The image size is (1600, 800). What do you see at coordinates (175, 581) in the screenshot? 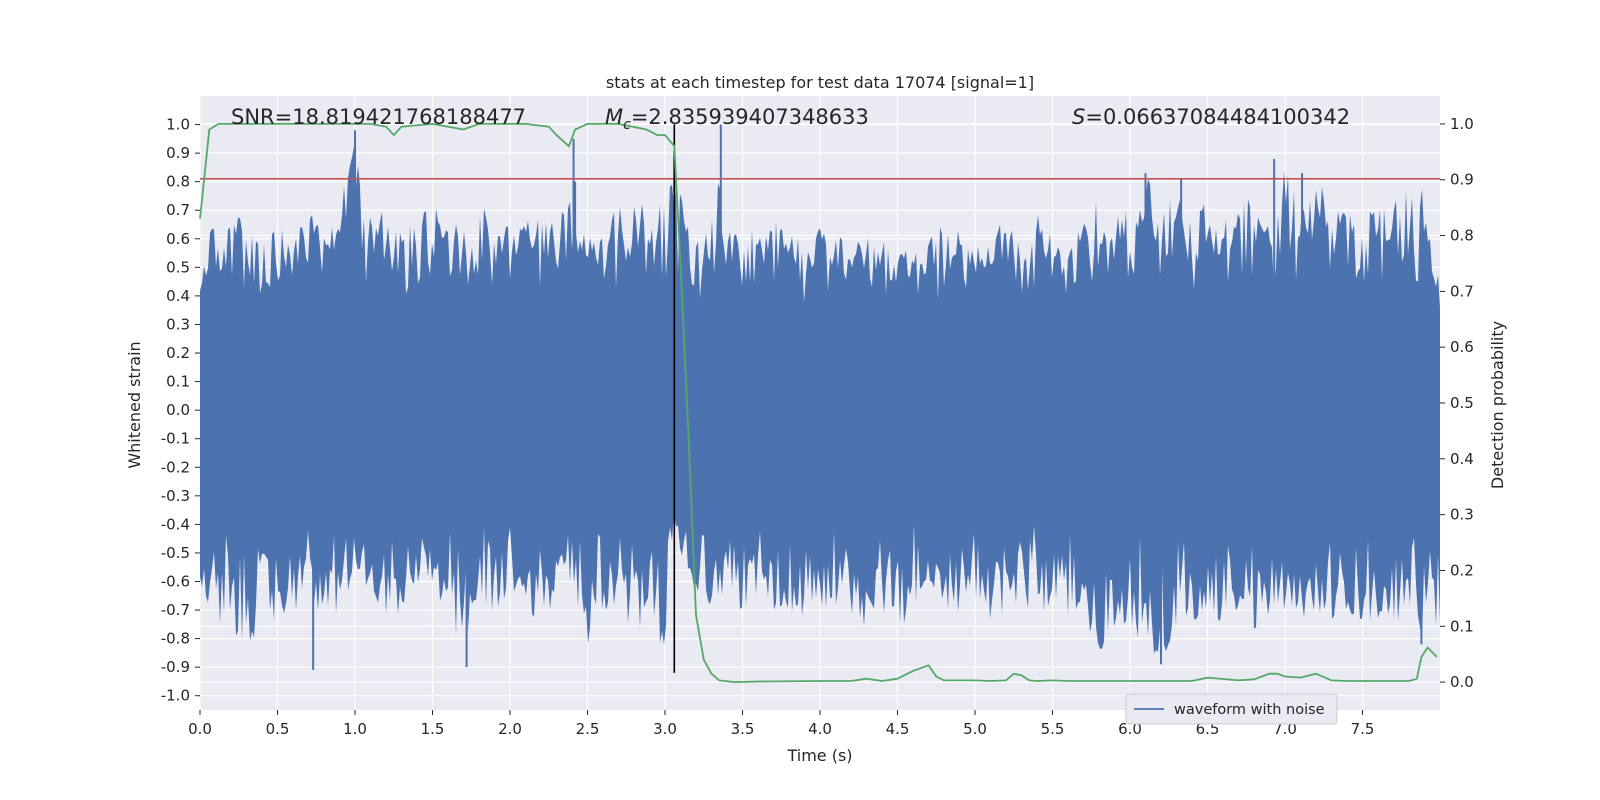
I see `y-tick-label: -0.6` at bounding box center [175, 581].